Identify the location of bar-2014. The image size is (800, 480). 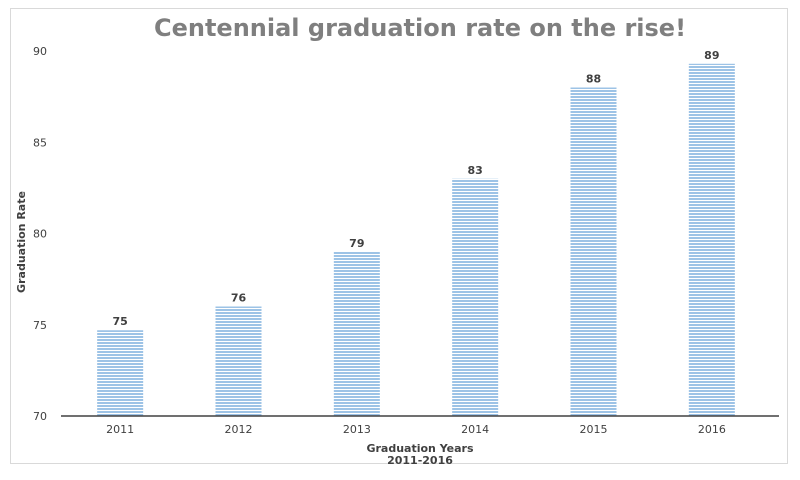
(475, 297).